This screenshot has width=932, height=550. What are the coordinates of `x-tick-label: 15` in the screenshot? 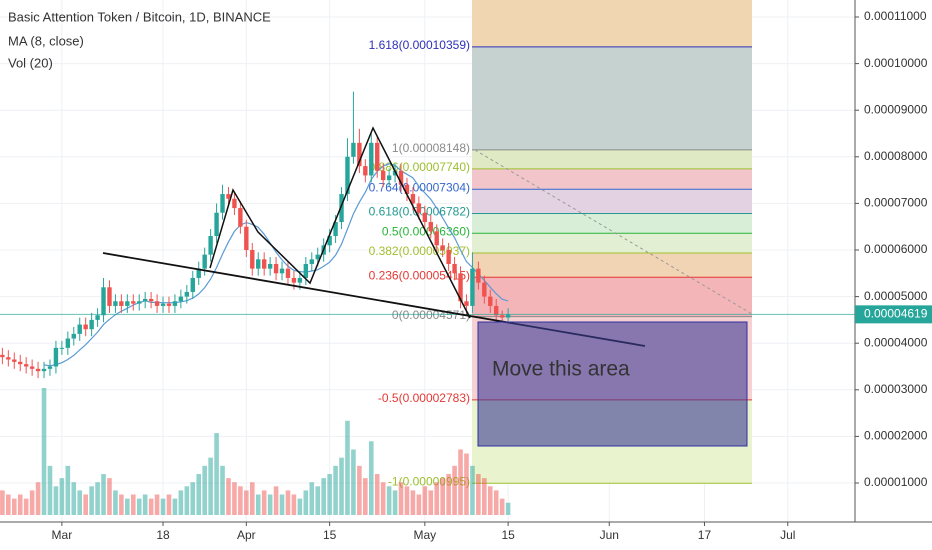 It's located at (330, 535).